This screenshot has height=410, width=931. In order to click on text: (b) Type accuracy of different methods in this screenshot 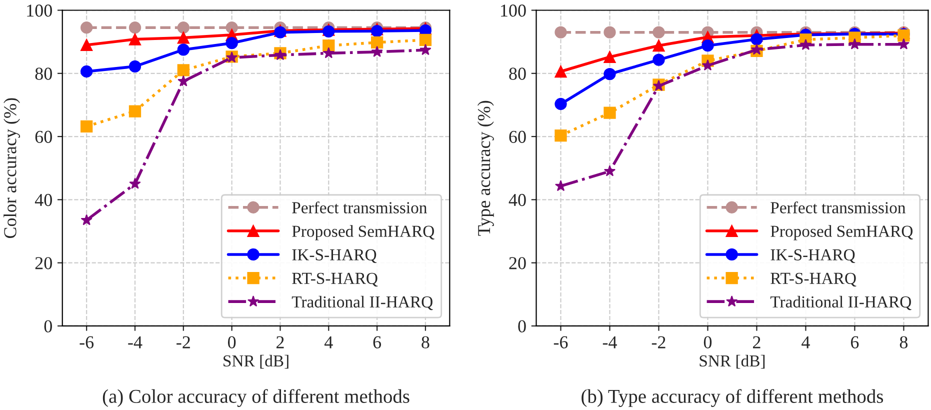, I will do `click(733, 398)`.